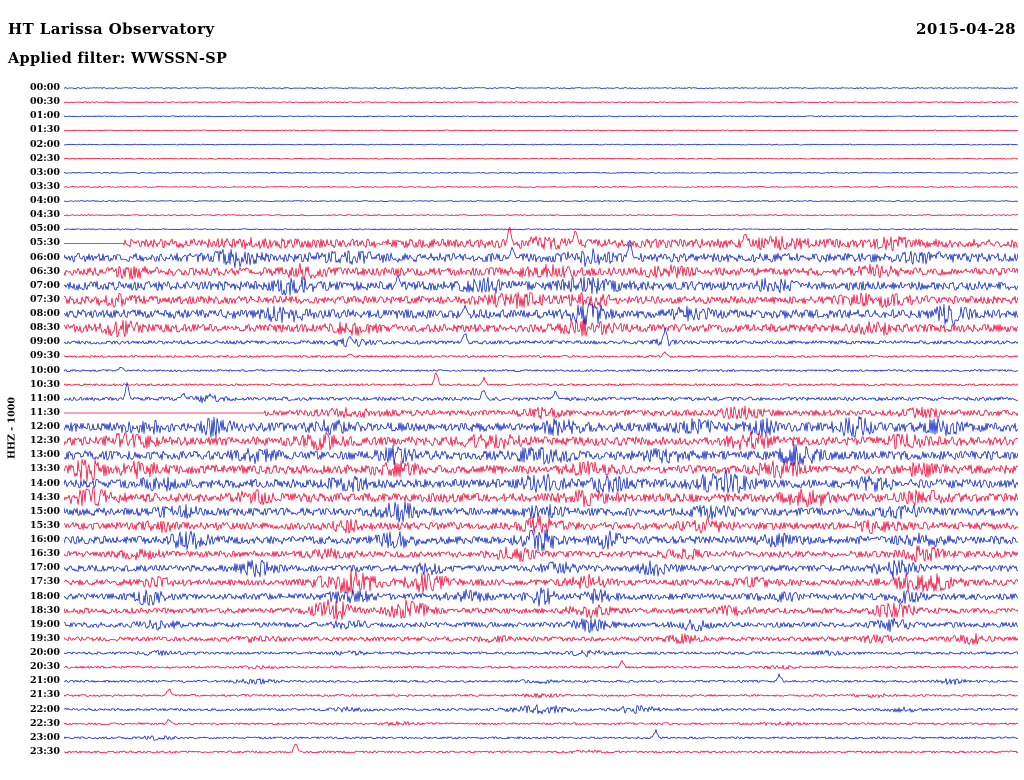 Image resolution: width=1024 pixels, height=780 pixels. What do you see at coordinates (45, 610) in the screenshot?
I see `time-label: 18:30` at bounding box center [45, 610].